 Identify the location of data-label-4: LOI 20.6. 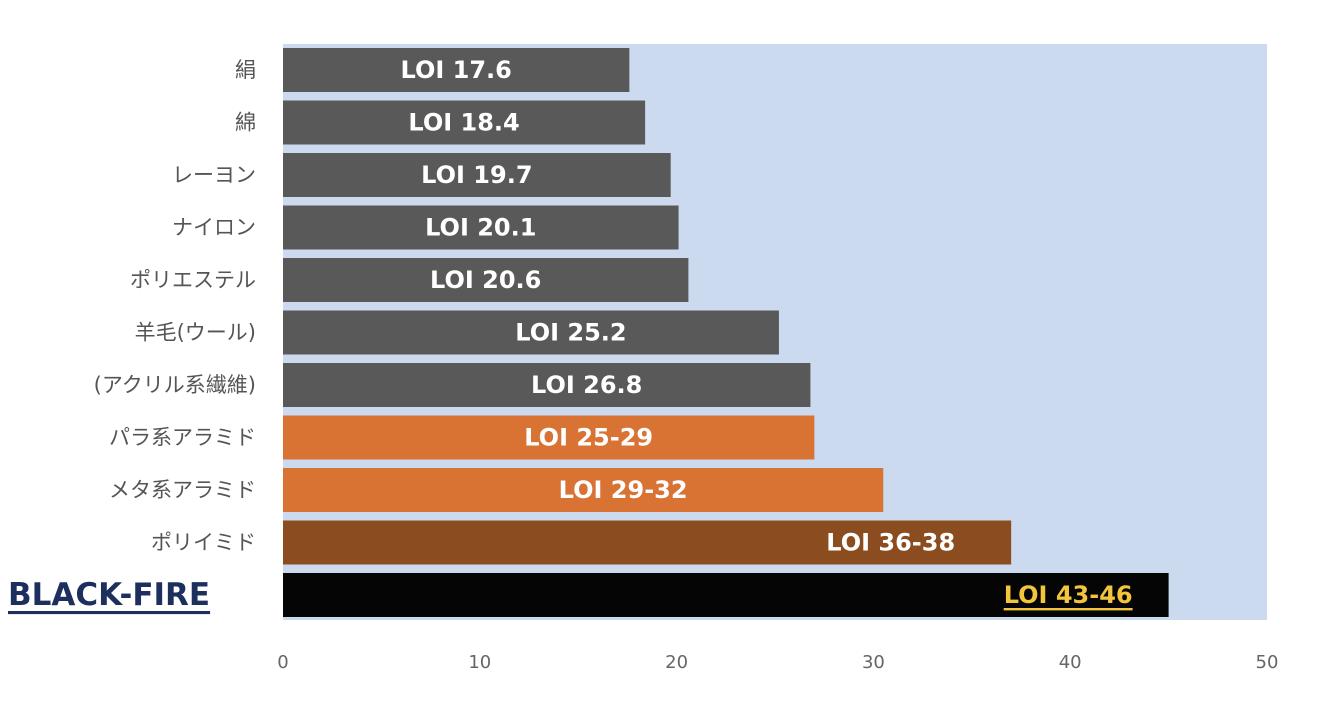
(485, 280).